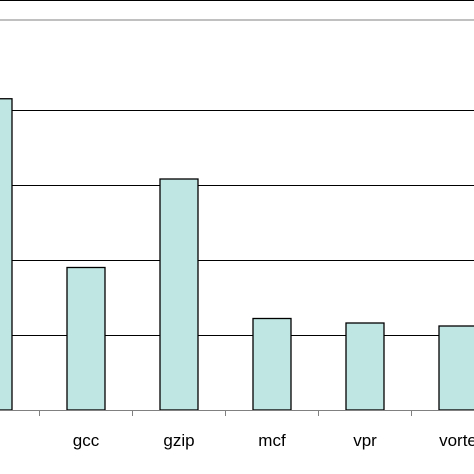  I want to click on x-tick-label: vorte, so click(456, 440).